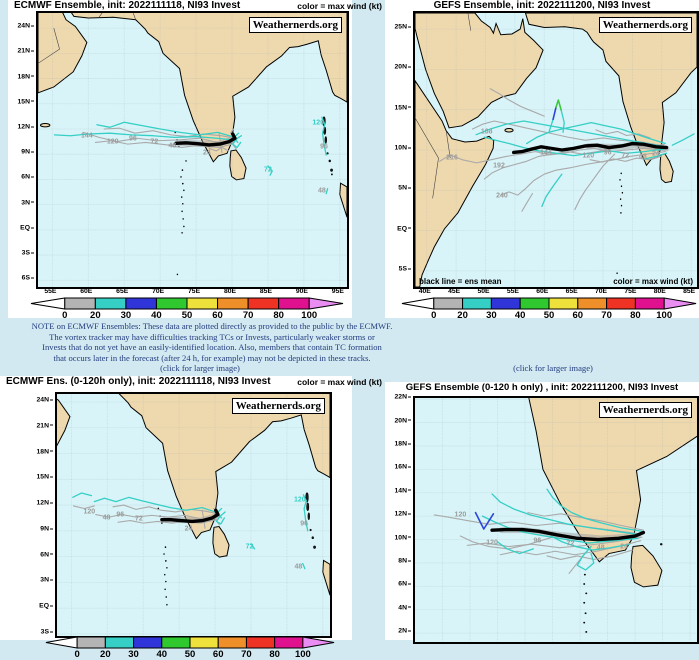 The image size is (699, 660). I want to click on click-larger-link-left: (click for larger image), so click(200, 368).